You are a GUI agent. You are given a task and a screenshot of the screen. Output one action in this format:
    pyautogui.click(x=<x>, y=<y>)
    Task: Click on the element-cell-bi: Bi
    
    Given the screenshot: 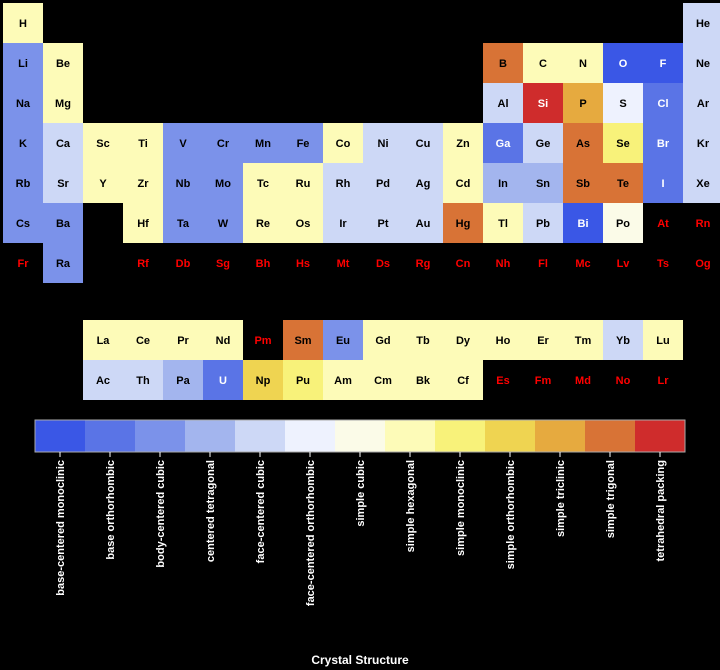 What is the action you would take?
    pyautogui.click(x=583, y=223)
    